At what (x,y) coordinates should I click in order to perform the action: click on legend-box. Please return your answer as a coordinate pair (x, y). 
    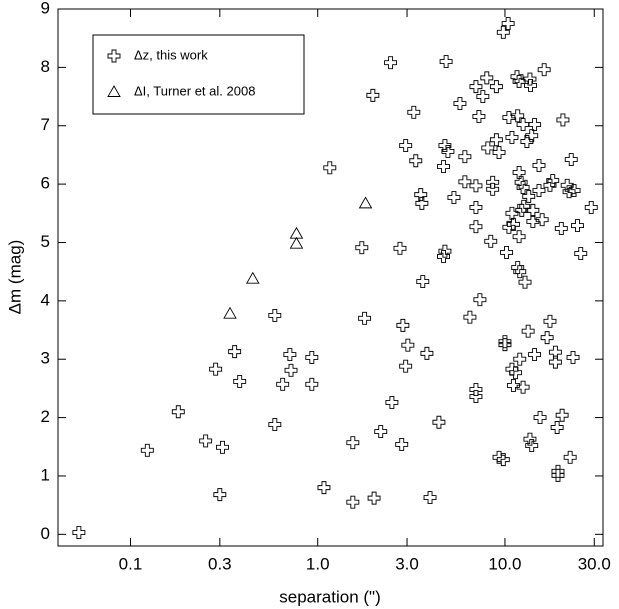
    Looking at the image, I should click on (198, 74).